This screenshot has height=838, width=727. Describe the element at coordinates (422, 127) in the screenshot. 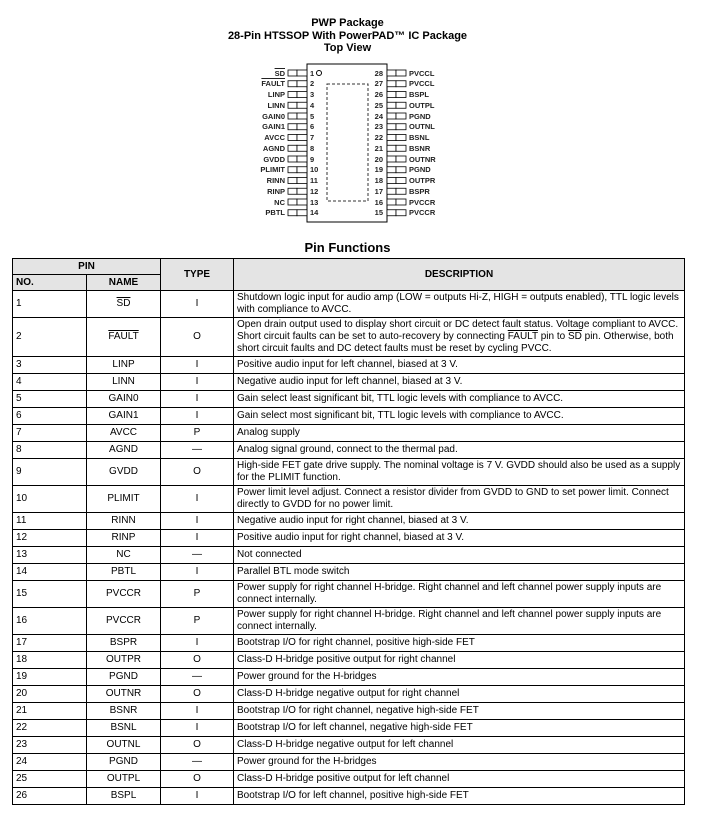

I see `pin-label-right: OUTNL` at that location.